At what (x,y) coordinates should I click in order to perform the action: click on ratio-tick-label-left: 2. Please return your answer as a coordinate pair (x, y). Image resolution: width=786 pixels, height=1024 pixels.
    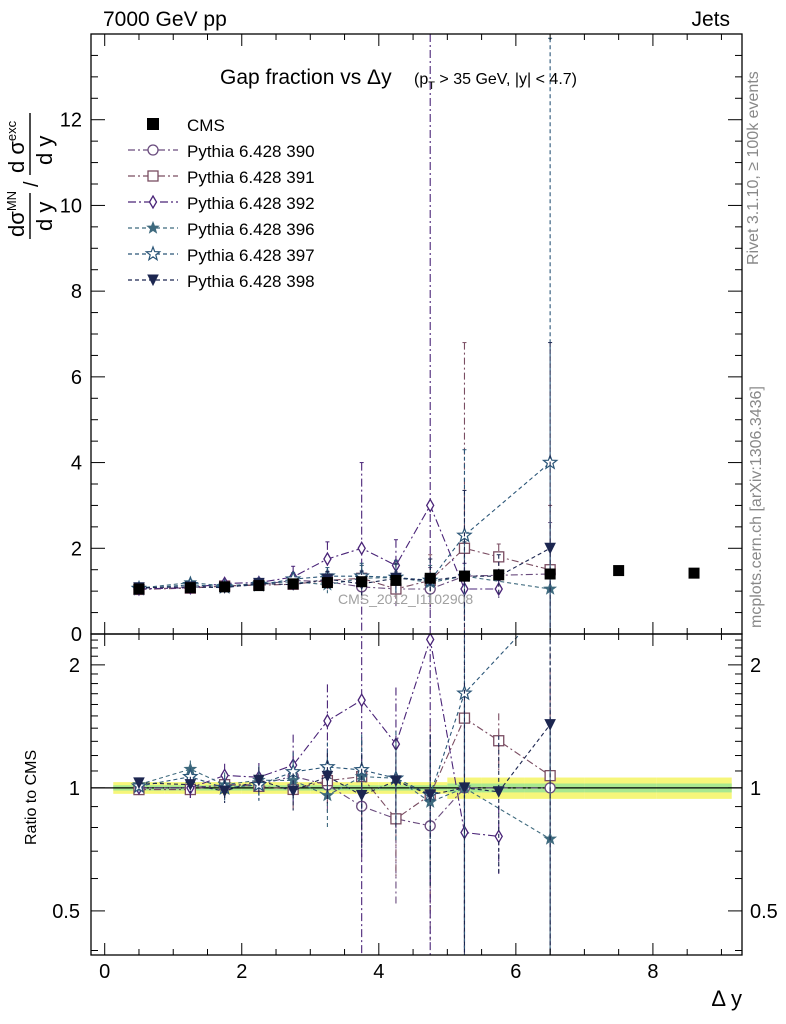
    Looking at the image, I should click on (74, 666).